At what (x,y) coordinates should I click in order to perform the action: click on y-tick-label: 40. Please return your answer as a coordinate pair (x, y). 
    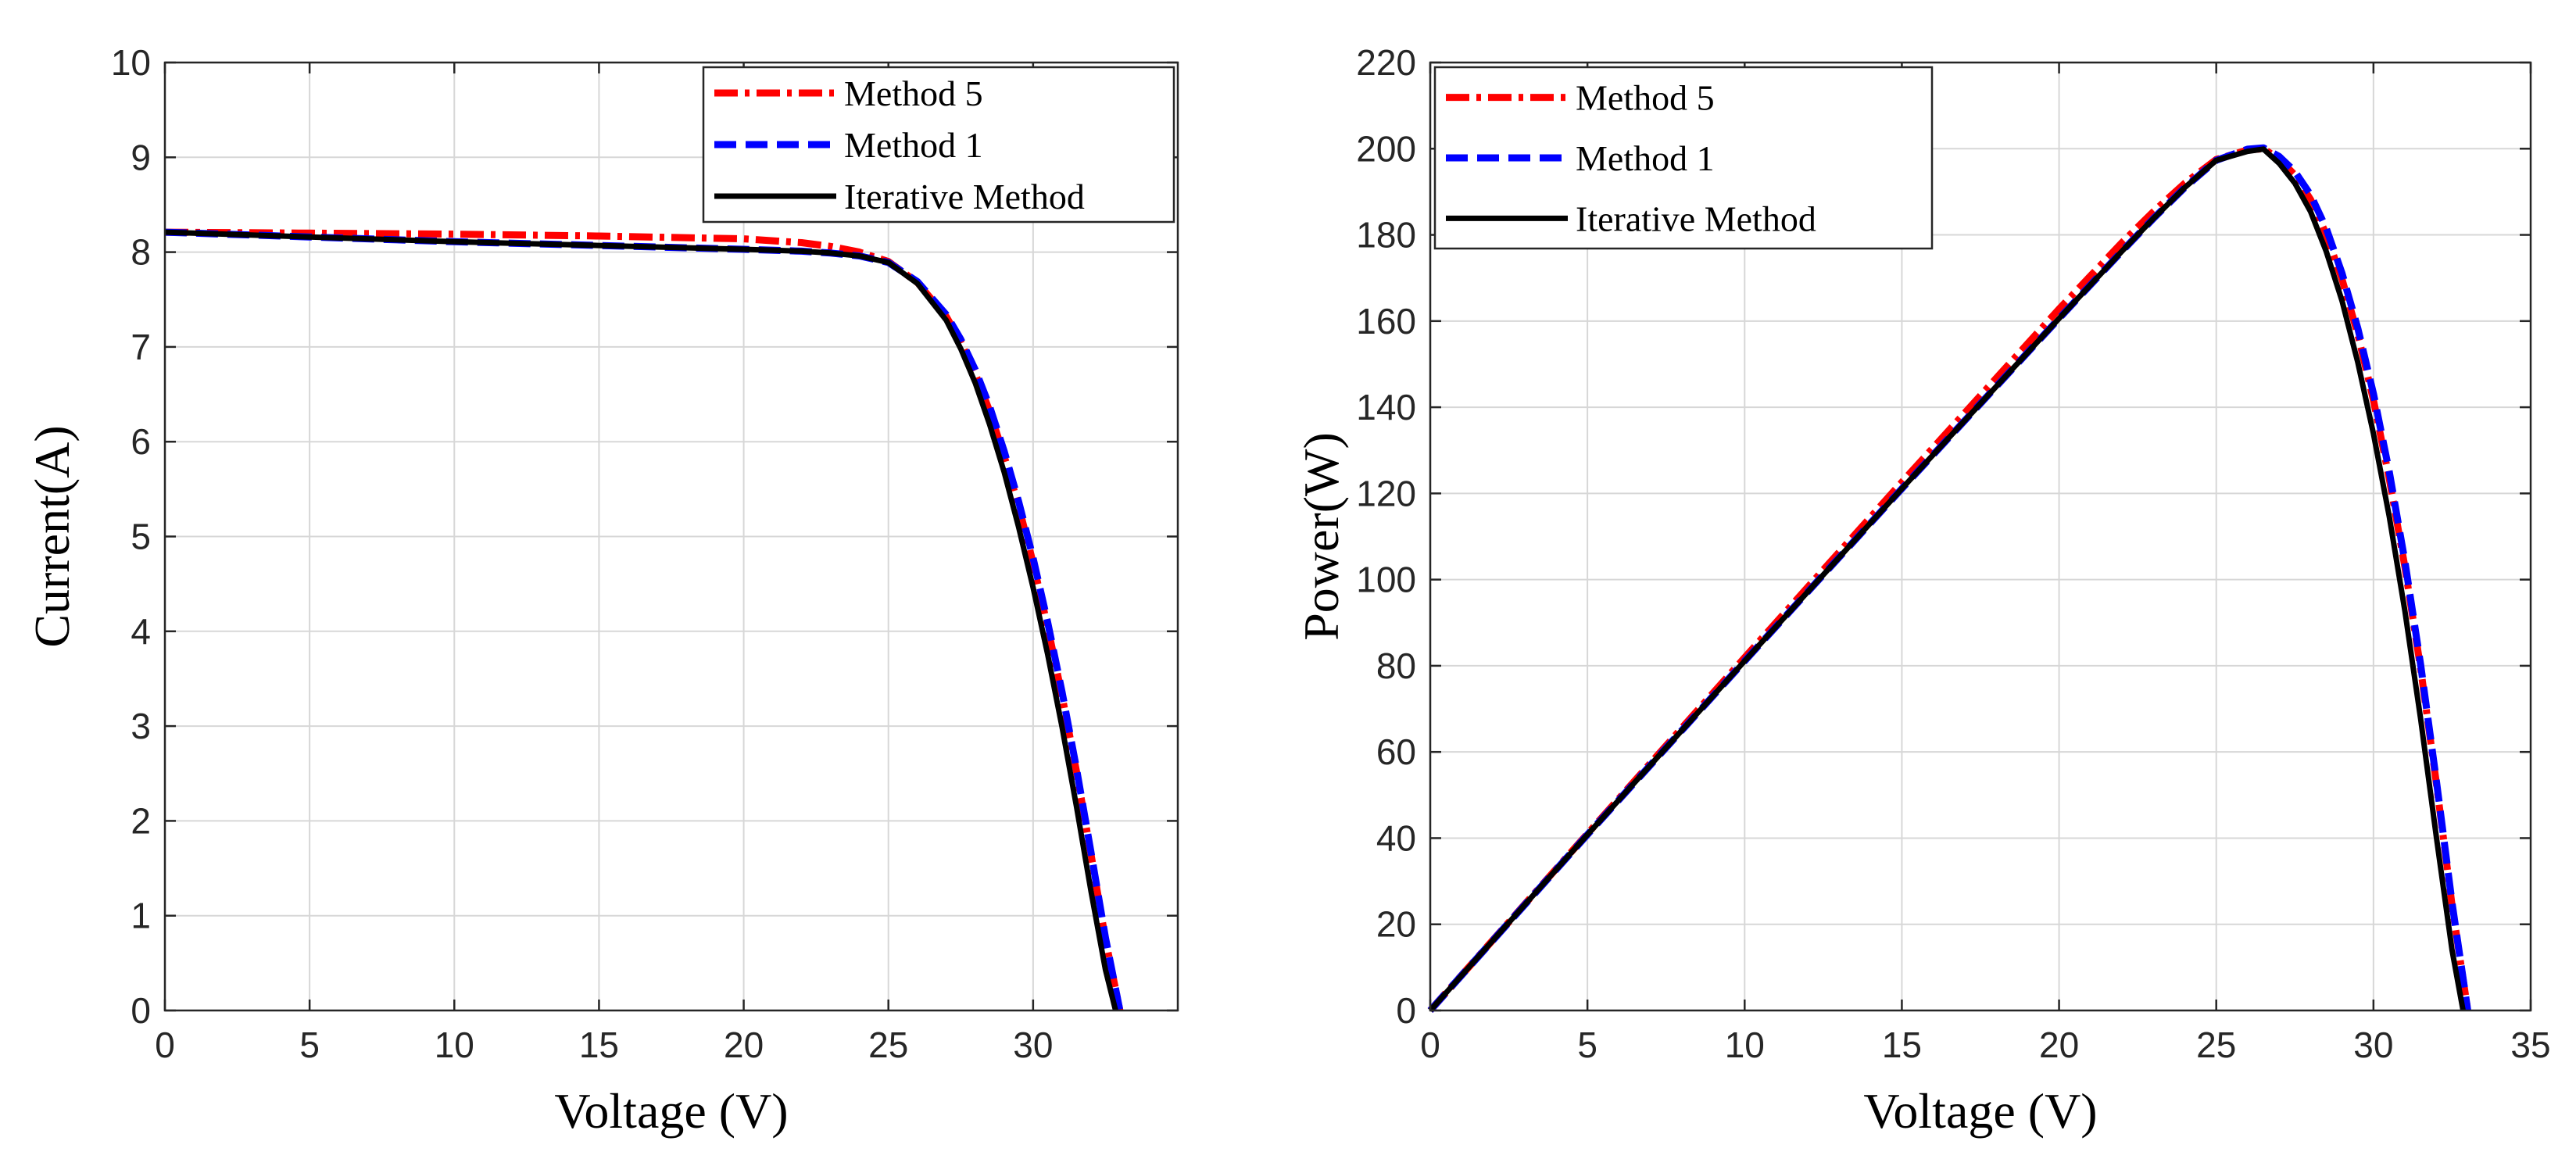
    Looking at the image, I should click on (1396, 837).